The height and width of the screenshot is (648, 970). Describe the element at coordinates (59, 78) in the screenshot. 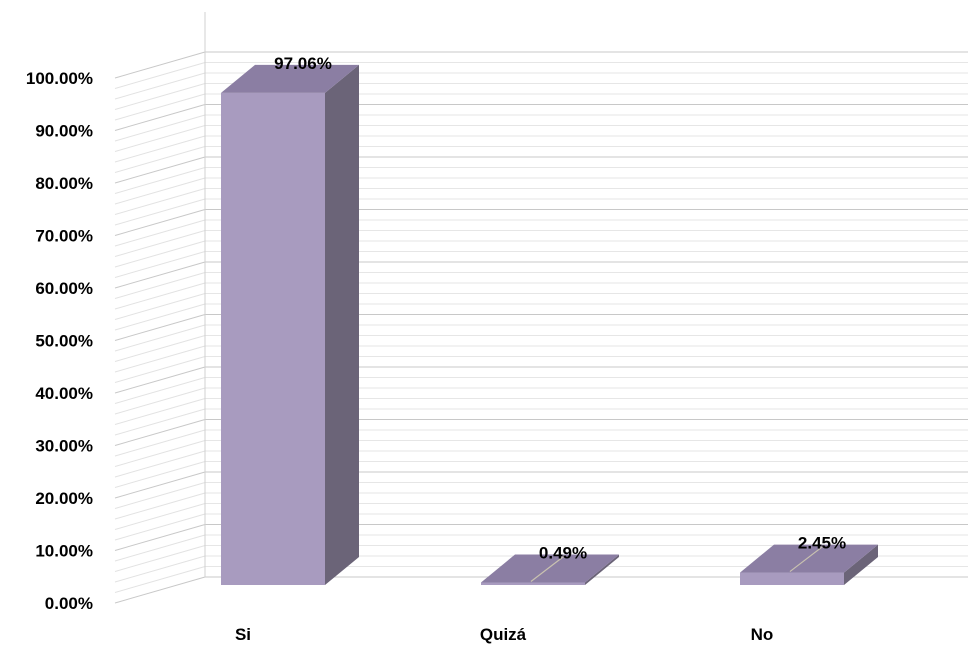

I see `y-tick-label: 100.00%` at that location.